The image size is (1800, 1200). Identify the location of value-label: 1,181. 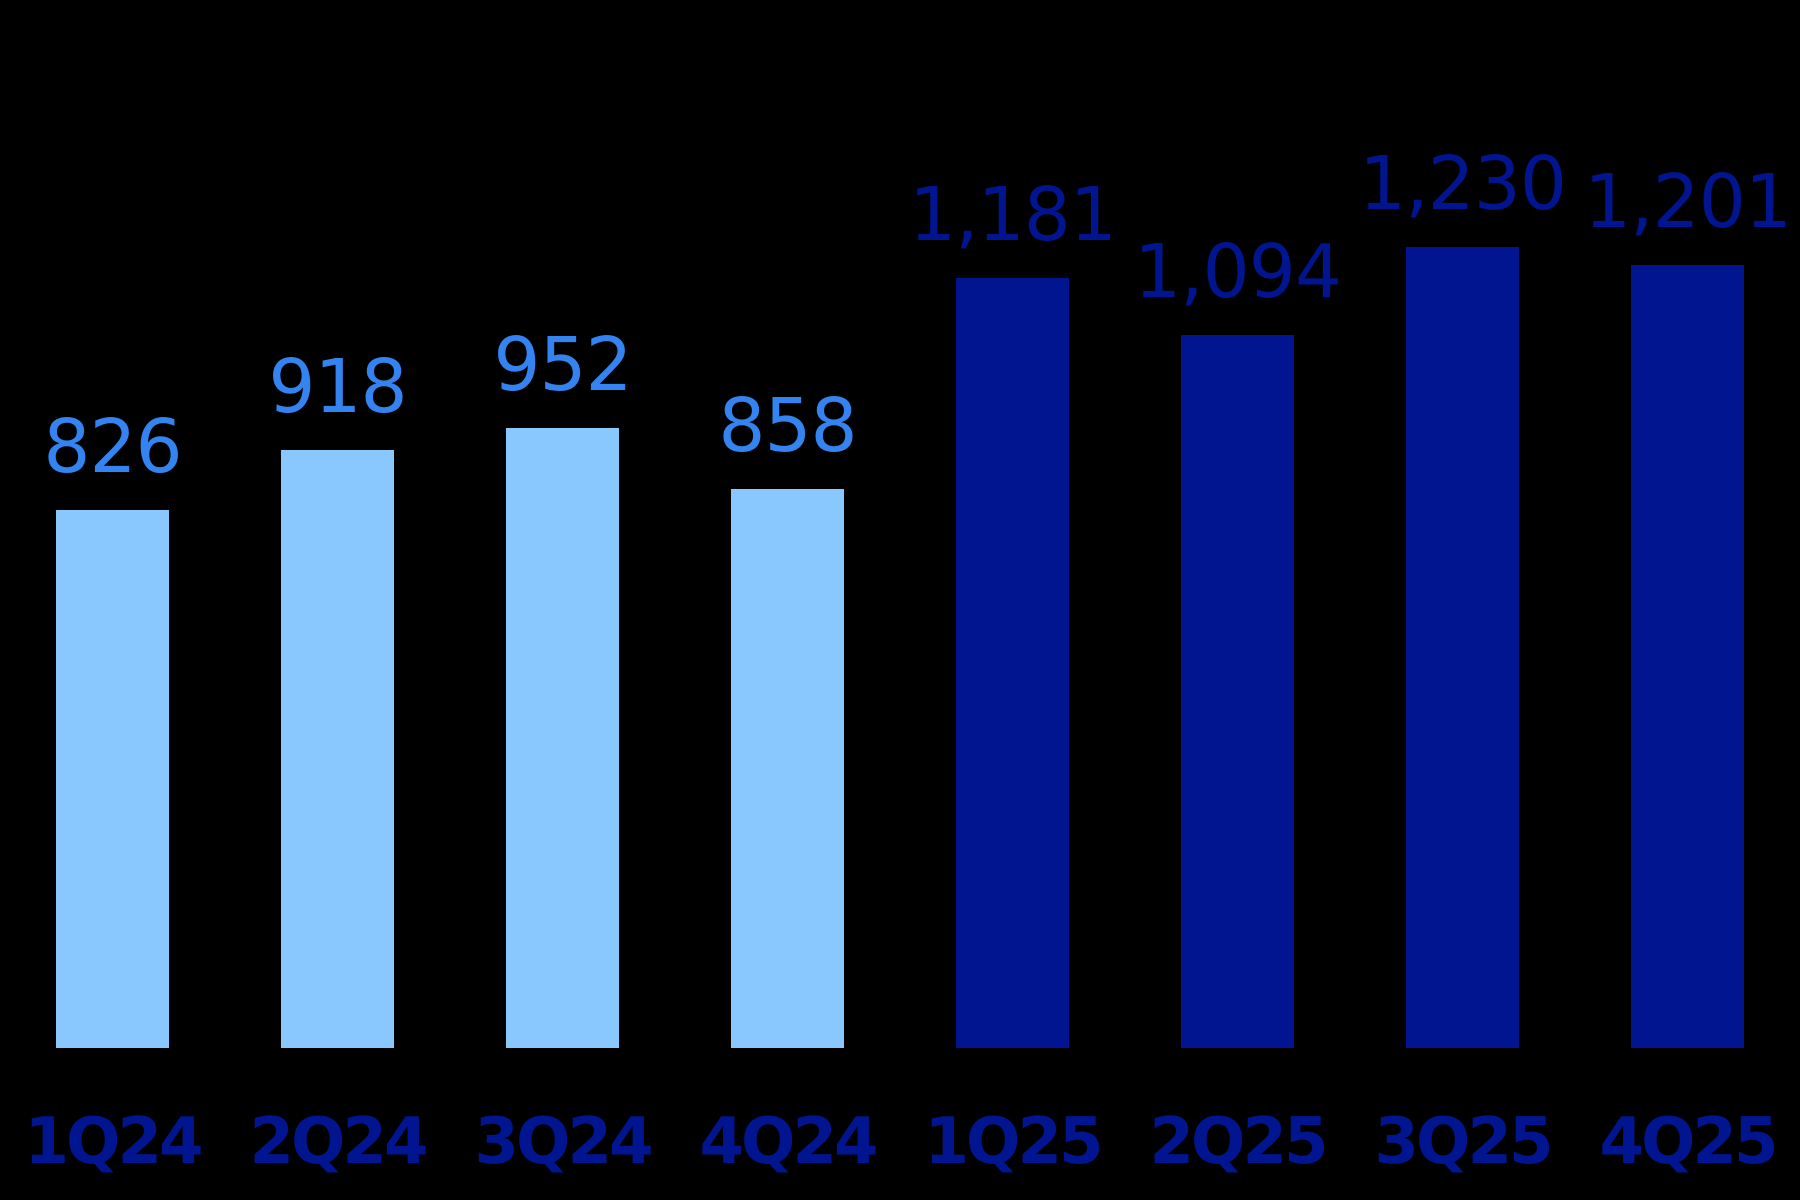
(1013, 215).